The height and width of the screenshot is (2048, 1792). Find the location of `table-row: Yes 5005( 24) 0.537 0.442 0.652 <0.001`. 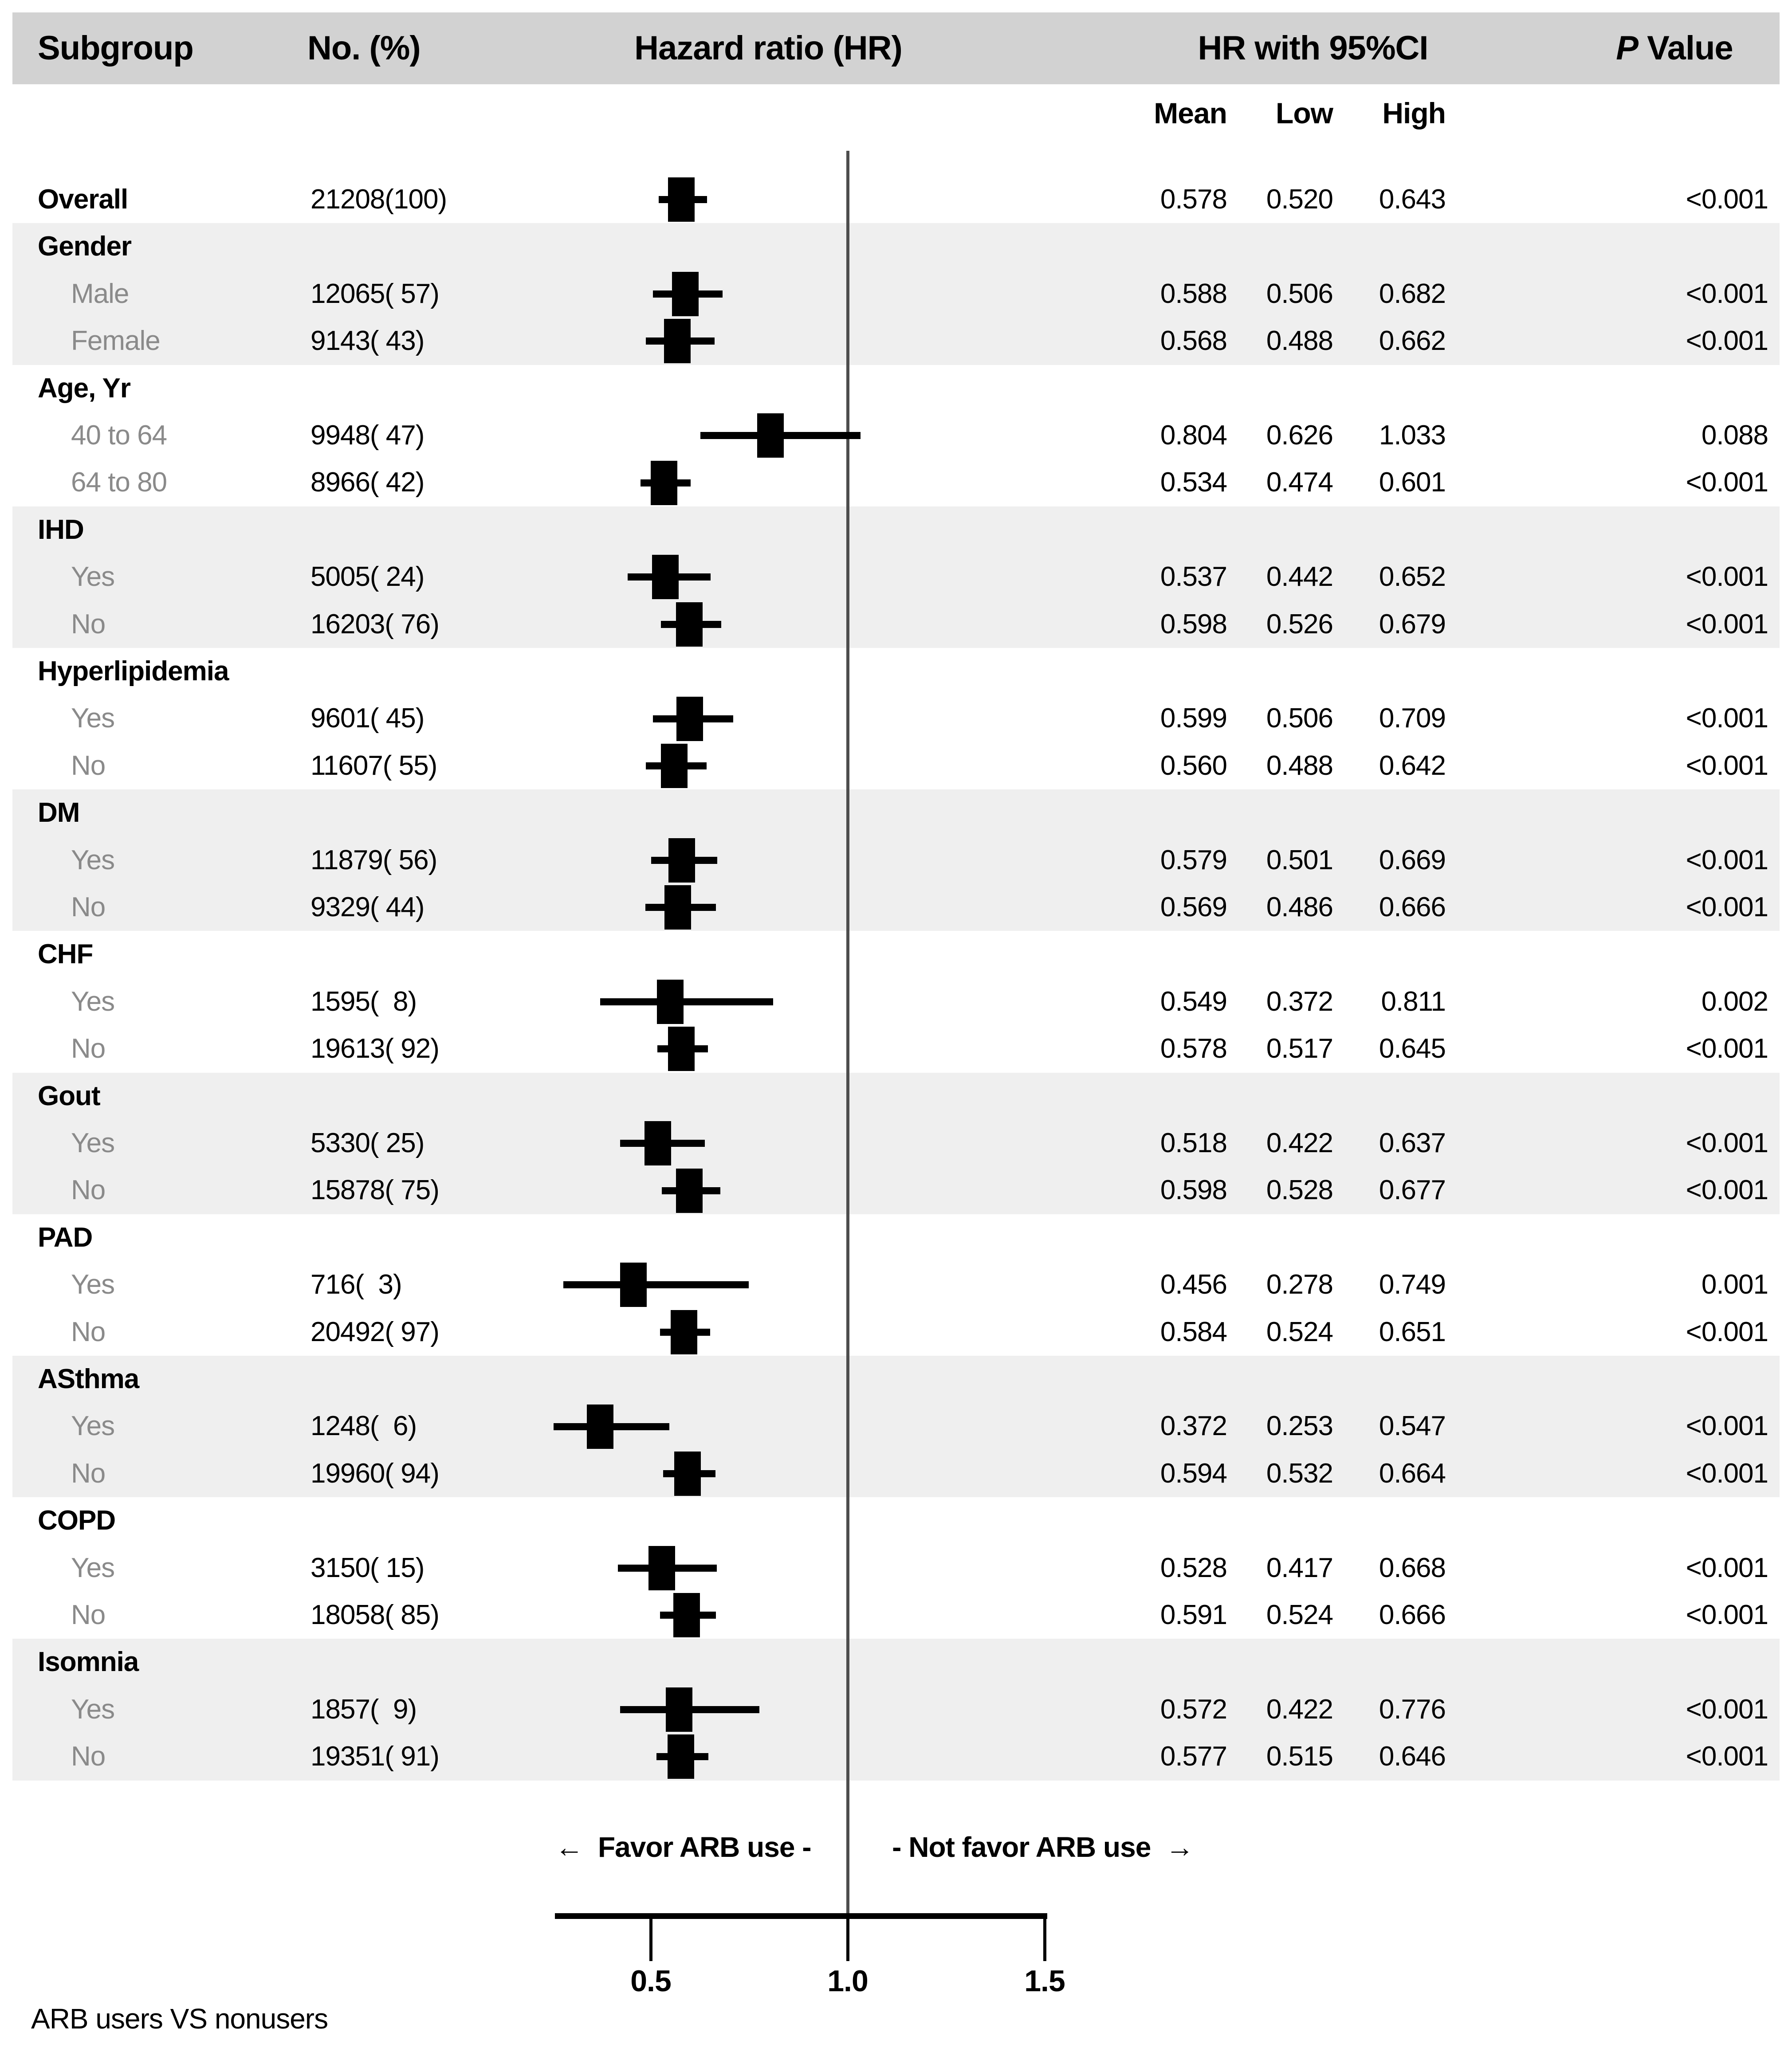

table-row: Yes 5005( 24) 0.537 0.442 0.652 <0.001 is located at coordinates (896, 576).